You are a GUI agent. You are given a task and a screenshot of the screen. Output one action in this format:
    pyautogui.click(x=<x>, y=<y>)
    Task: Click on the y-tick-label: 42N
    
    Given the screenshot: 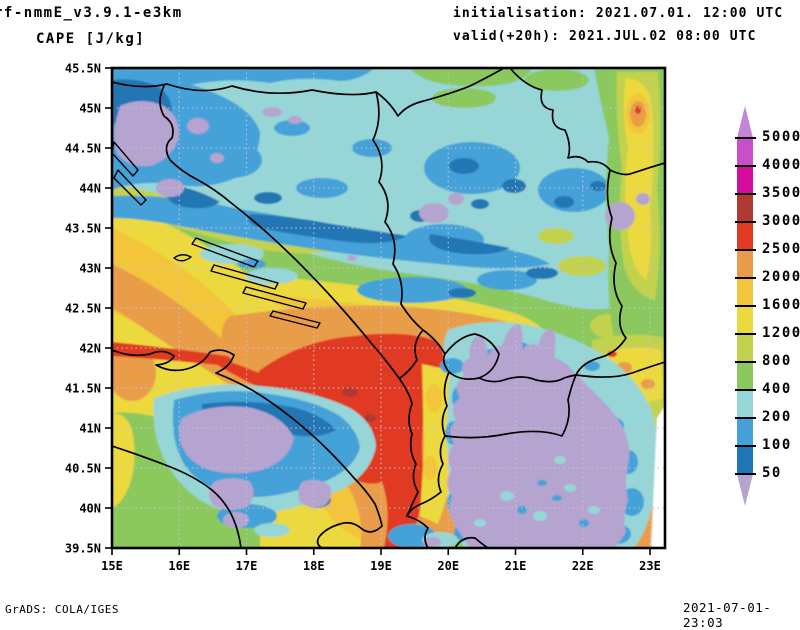 What is the action you would take?
    pyautogui.click(x=90, y=349)
    